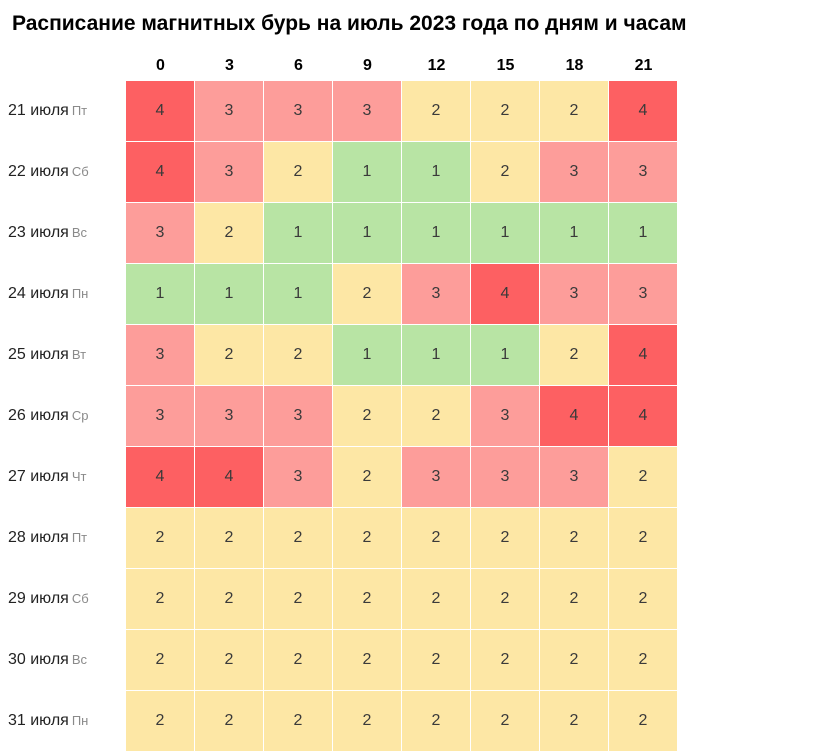 The height and width of the screenshot is (751, 830). What do you see at coordinates (38, 476) in the screenshot?
I see `row-date: 27 июля` at bounding box center [38, 476].